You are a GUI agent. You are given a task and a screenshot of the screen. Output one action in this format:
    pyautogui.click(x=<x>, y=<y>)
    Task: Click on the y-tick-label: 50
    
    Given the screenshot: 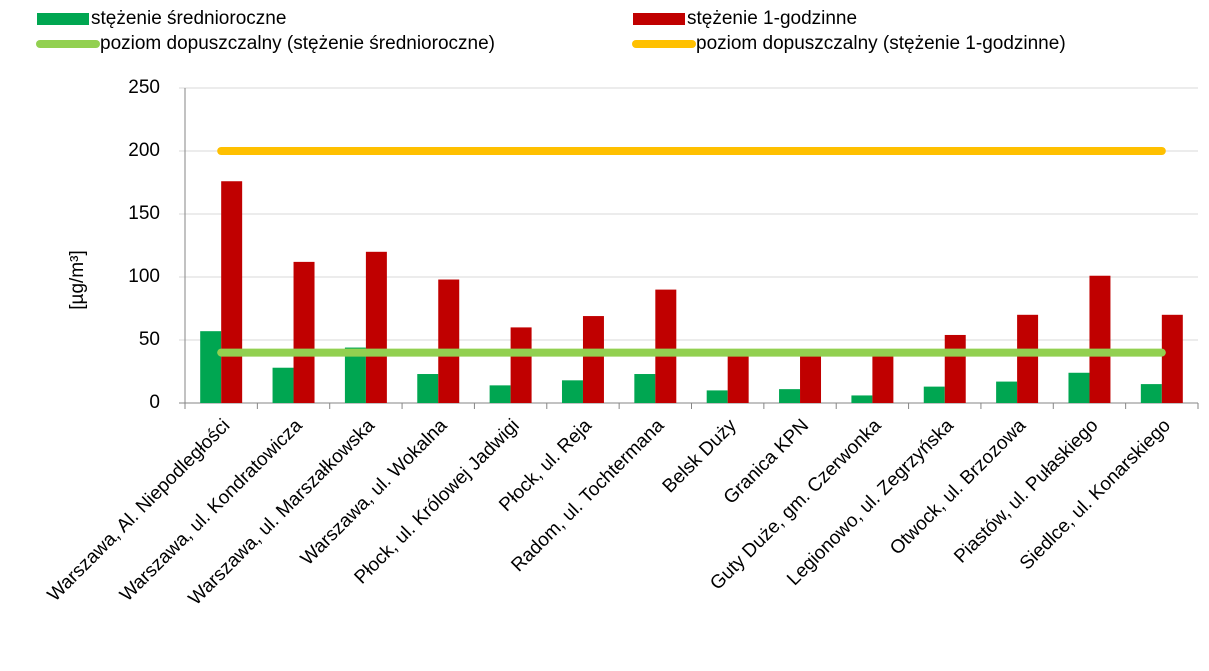 What is the action you would take?
    pyautogui.click(x=149, y=339)
    